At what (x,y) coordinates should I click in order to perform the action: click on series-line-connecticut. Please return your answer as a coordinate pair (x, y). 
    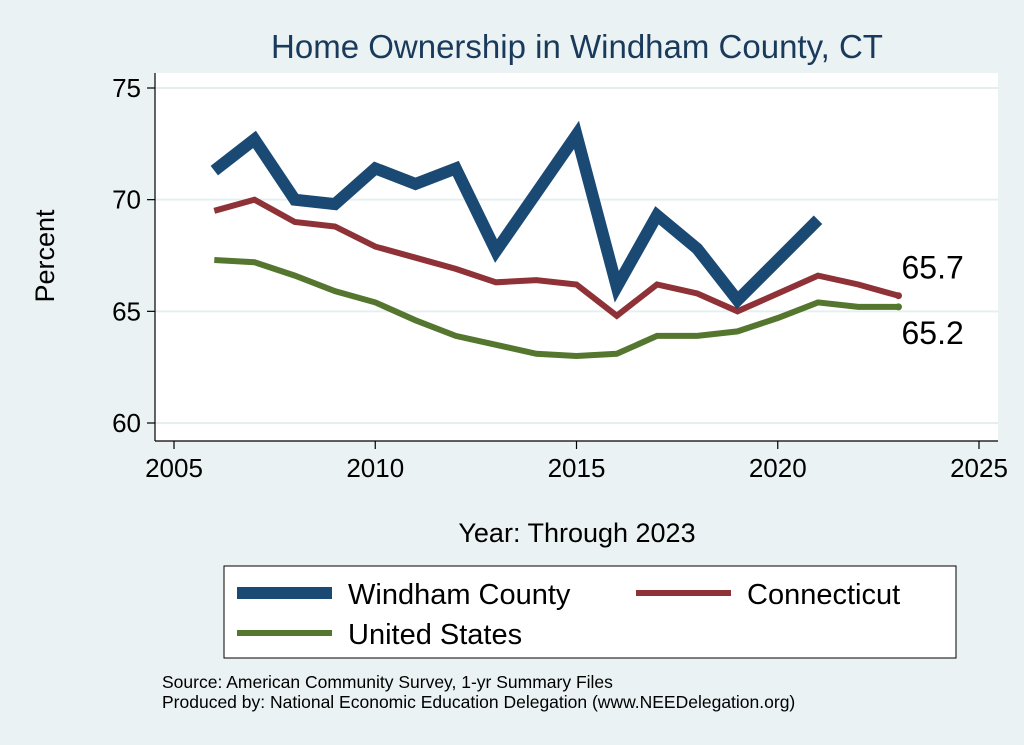
    Looking at the image, I should click on (556, 258).